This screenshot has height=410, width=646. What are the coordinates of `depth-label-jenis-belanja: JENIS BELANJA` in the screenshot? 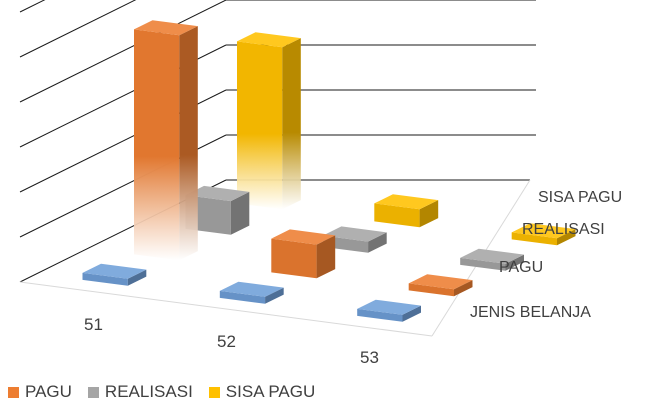 It's located at (530, 312).